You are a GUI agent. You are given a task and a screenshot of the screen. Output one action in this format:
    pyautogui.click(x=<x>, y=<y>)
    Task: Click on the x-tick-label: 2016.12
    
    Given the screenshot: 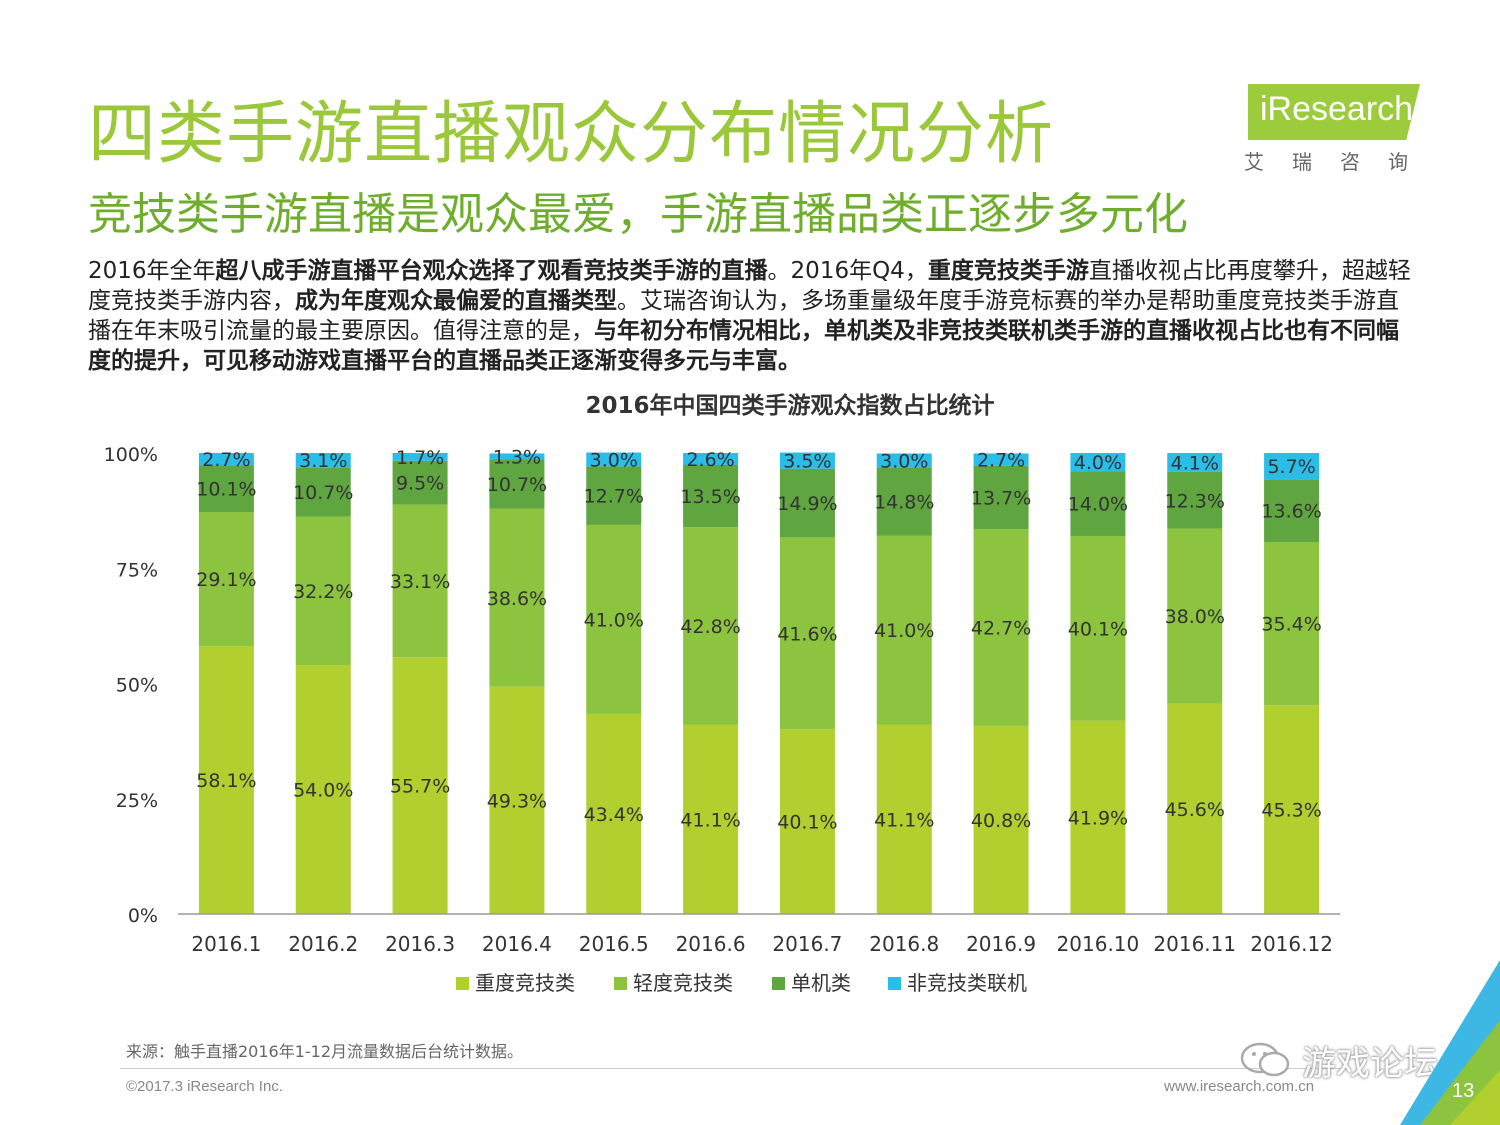 What is the action you would take?
    pyautogui.click(x=1291, y=944)
    